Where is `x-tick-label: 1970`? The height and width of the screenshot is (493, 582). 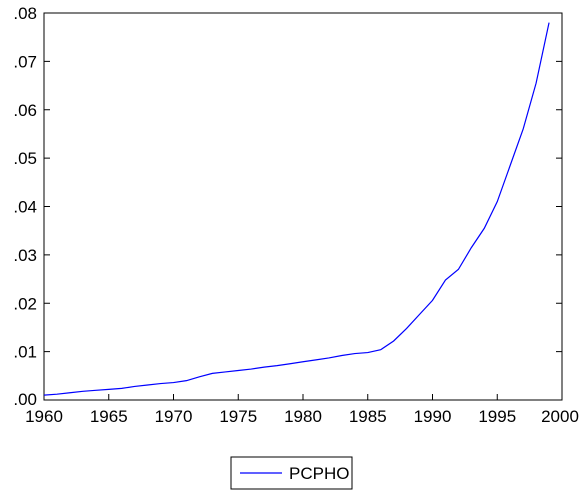
x-tick-label: 1970 is located at coordinates (174, 416).